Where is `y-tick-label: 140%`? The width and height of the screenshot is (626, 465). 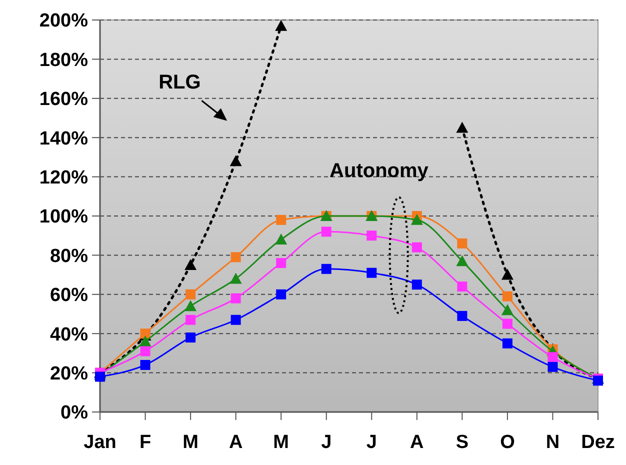 y-tick-label: 140% is located at coordinates (63, 139).